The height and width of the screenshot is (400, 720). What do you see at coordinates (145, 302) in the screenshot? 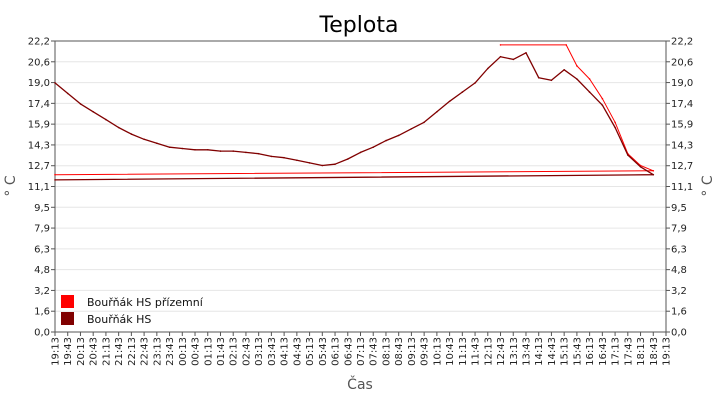
I see `legend-label: Bouřňák HS přízemní` at bounding box center [145, 302].